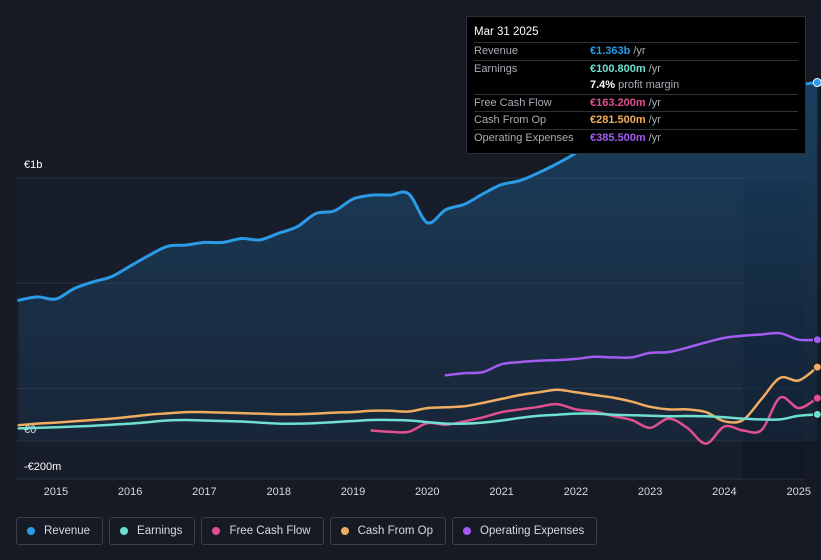 This screenshot has width=821, height=560. What do you see at coordinates (427, 492) in the screenshot?
I see `x-tick-label: 2020` at bounding box center [427, 492].